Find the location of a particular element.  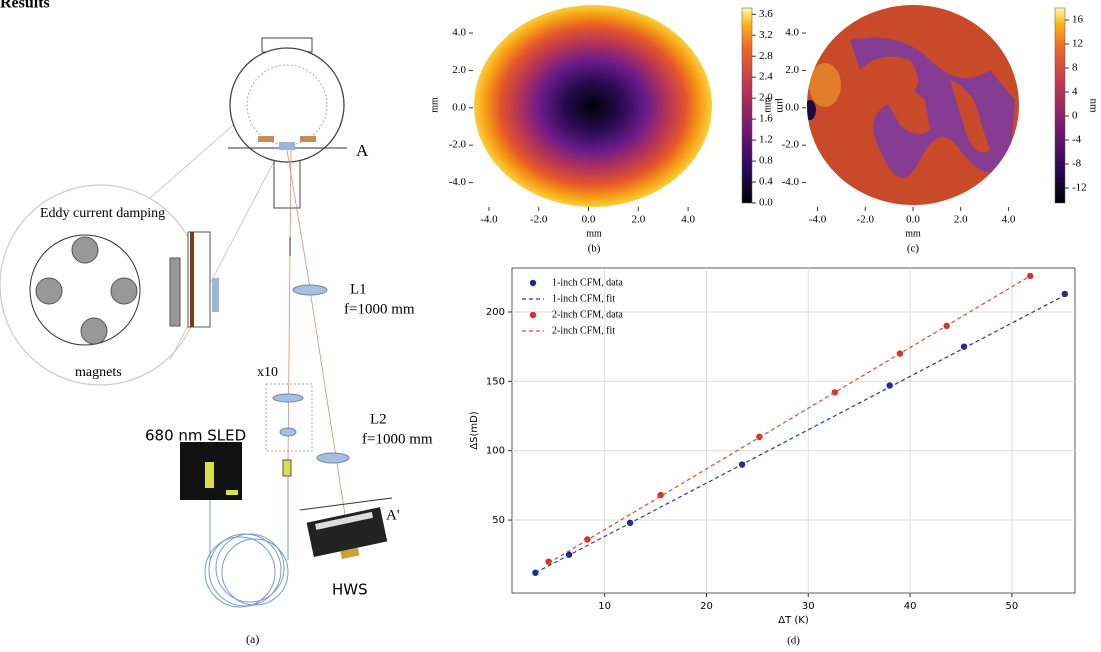

x-tick-label: 40 is located at coordinates (910, 606).